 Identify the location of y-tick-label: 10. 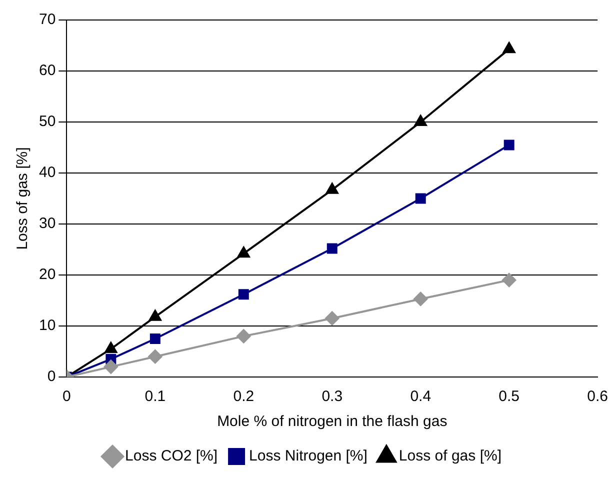
(47, 325).